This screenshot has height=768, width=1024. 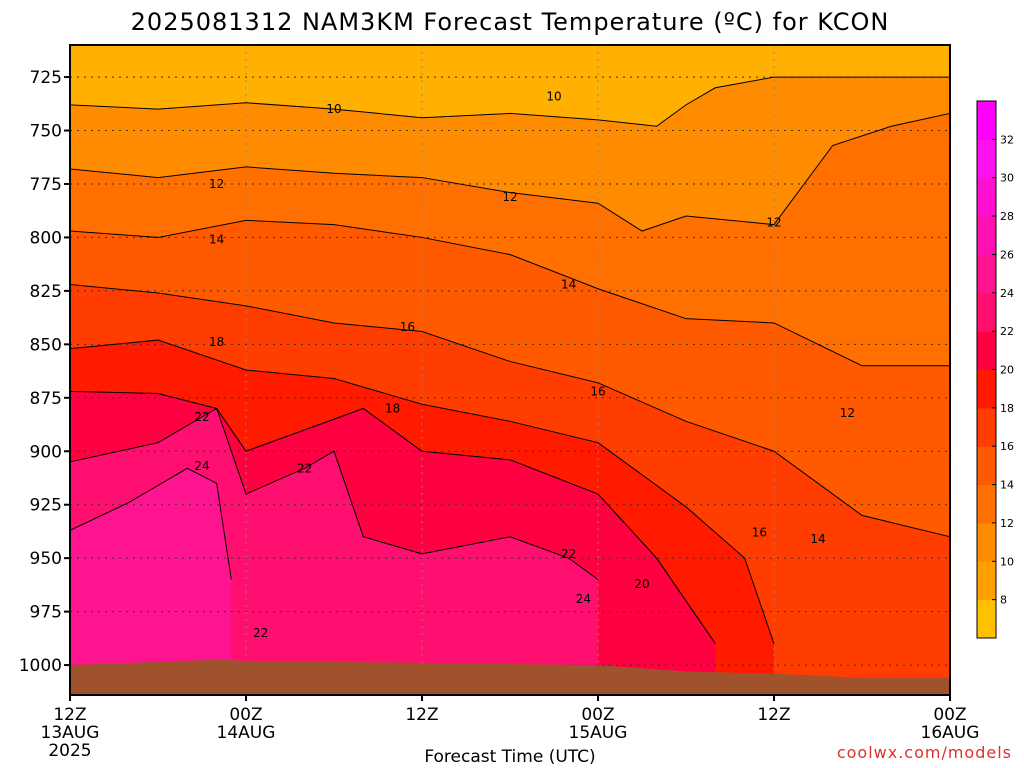 What do you see at coordinates (46, 506) in the screenshot?
I see `y-tick-label-925: 925` at bounding box center [46, 506].